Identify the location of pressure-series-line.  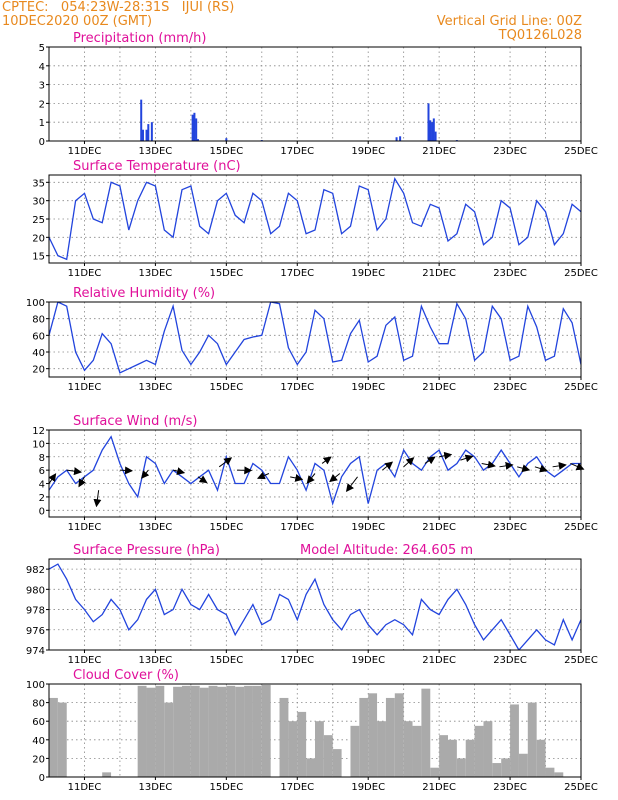
(315, 606).